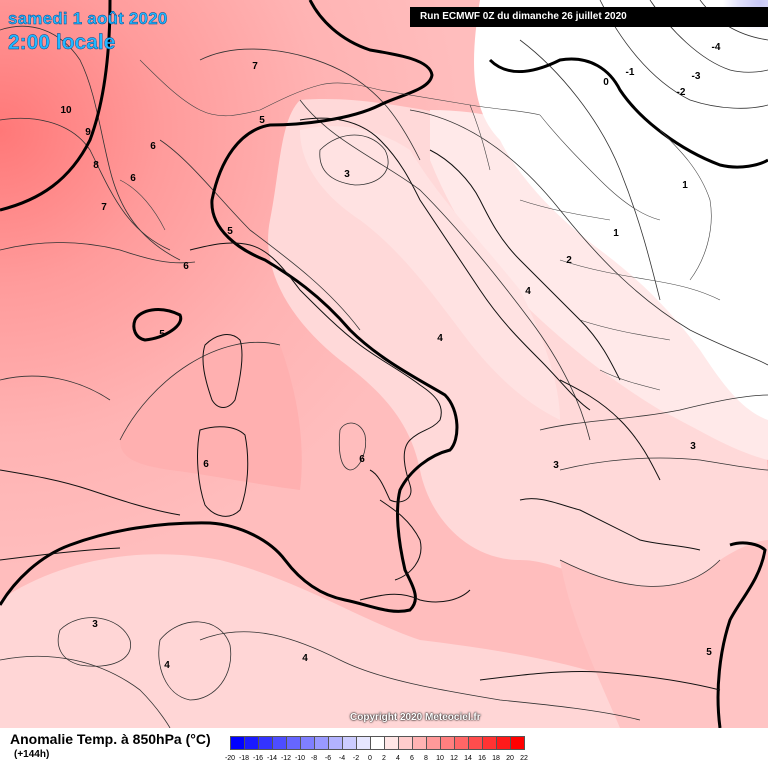 This screenshot has height=768, width=768. I want to click on color-scale-label: -16, so click(258, 758).